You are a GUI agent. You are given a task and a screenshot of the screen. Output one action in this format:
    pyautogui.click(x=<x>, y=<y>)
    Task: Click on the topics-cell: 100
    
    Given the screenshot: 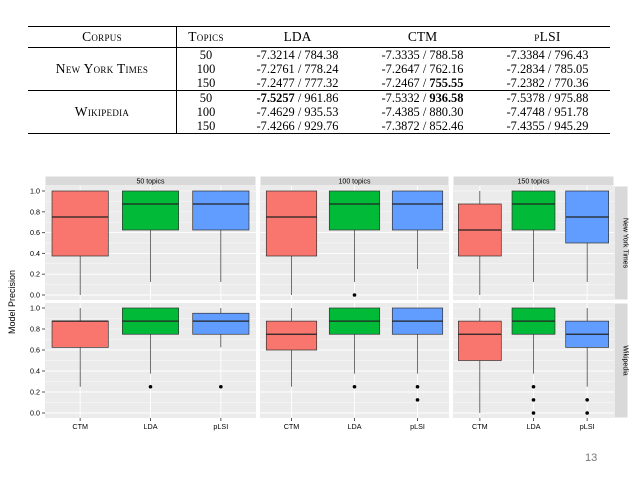 What is the action you would take?
    pyautogui.click(x=206, y=112)
    